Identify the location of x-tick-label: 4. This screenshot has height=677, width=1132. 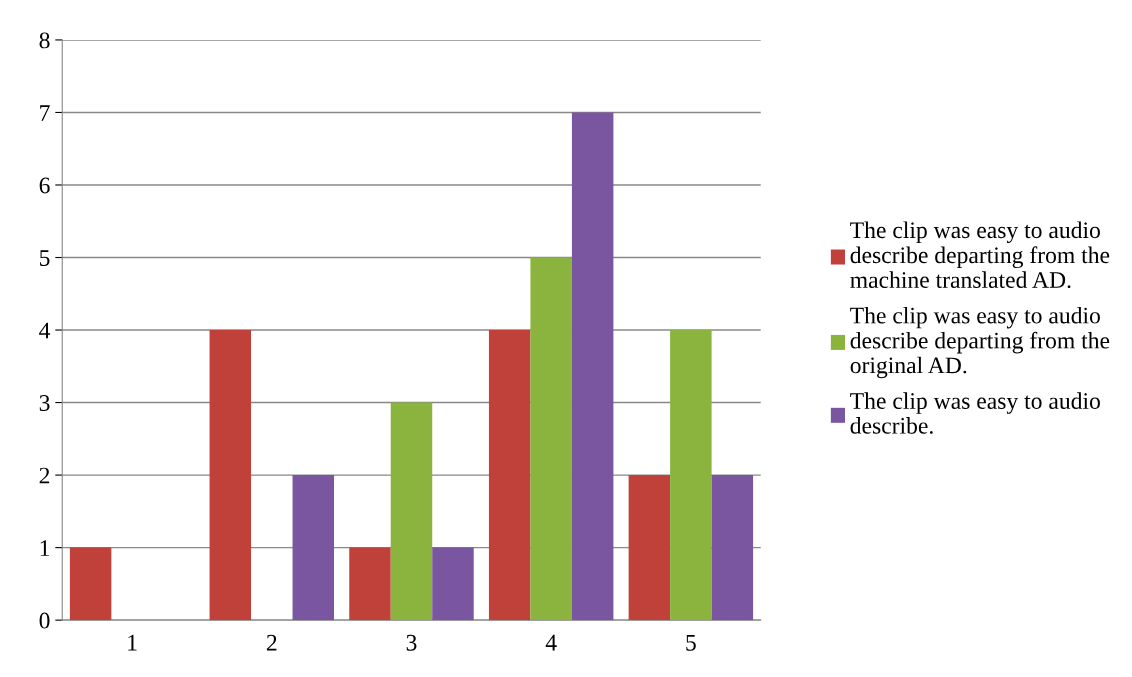
(551, 642).